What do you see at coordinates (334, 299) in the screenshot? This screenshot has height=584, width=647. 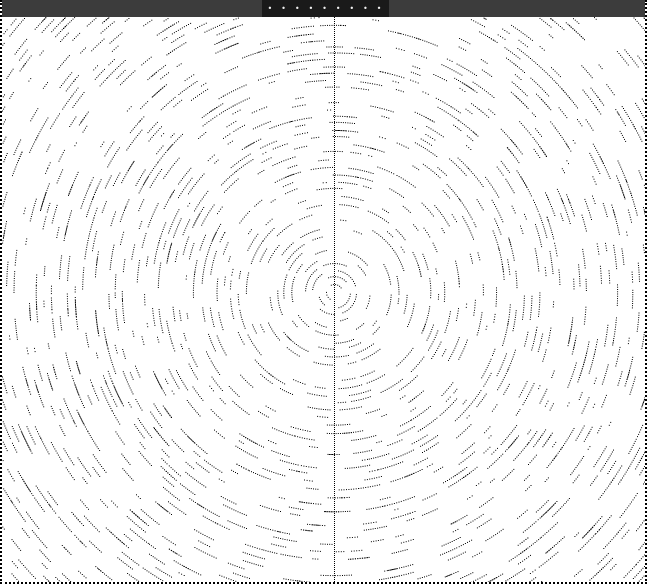 I see `center-divider-line` at bounding box center [334, 299].